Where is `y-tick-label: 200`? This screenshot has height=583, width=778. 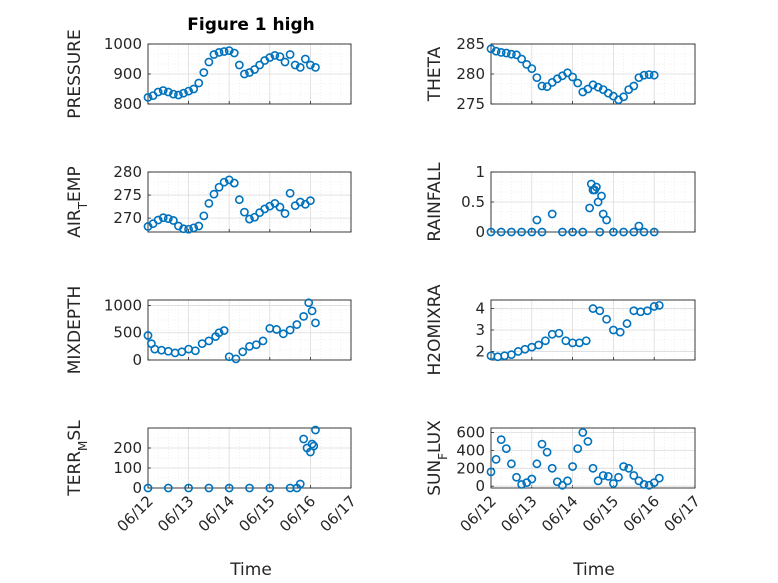 y-tick-label: 200 is located at coordinates (127, 448).